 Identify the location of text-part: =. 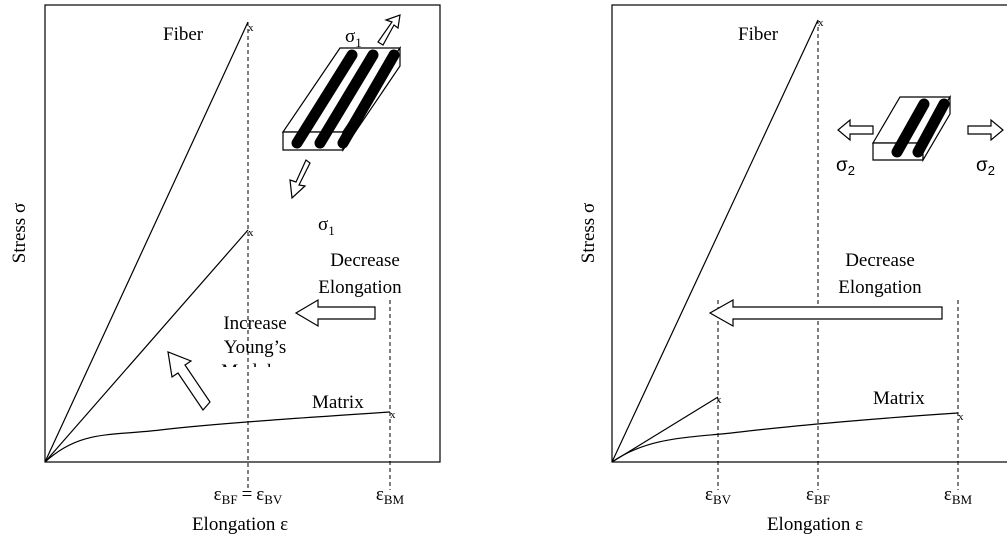
(247, 494).